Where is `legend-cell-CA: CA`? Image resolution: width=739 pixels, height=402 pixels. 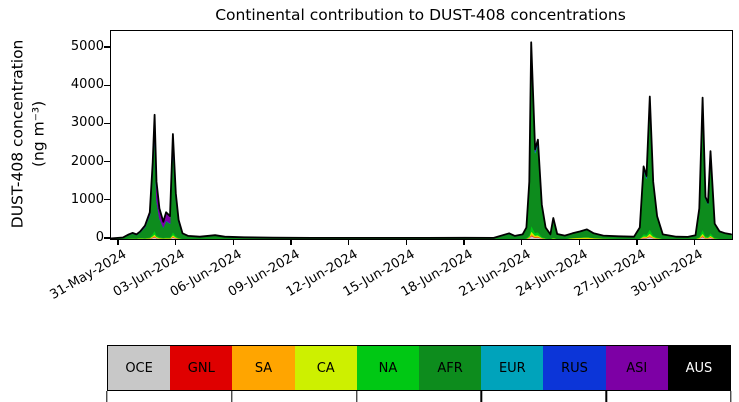 legend-cell-CA: CA is located at coordinates (325, 368).